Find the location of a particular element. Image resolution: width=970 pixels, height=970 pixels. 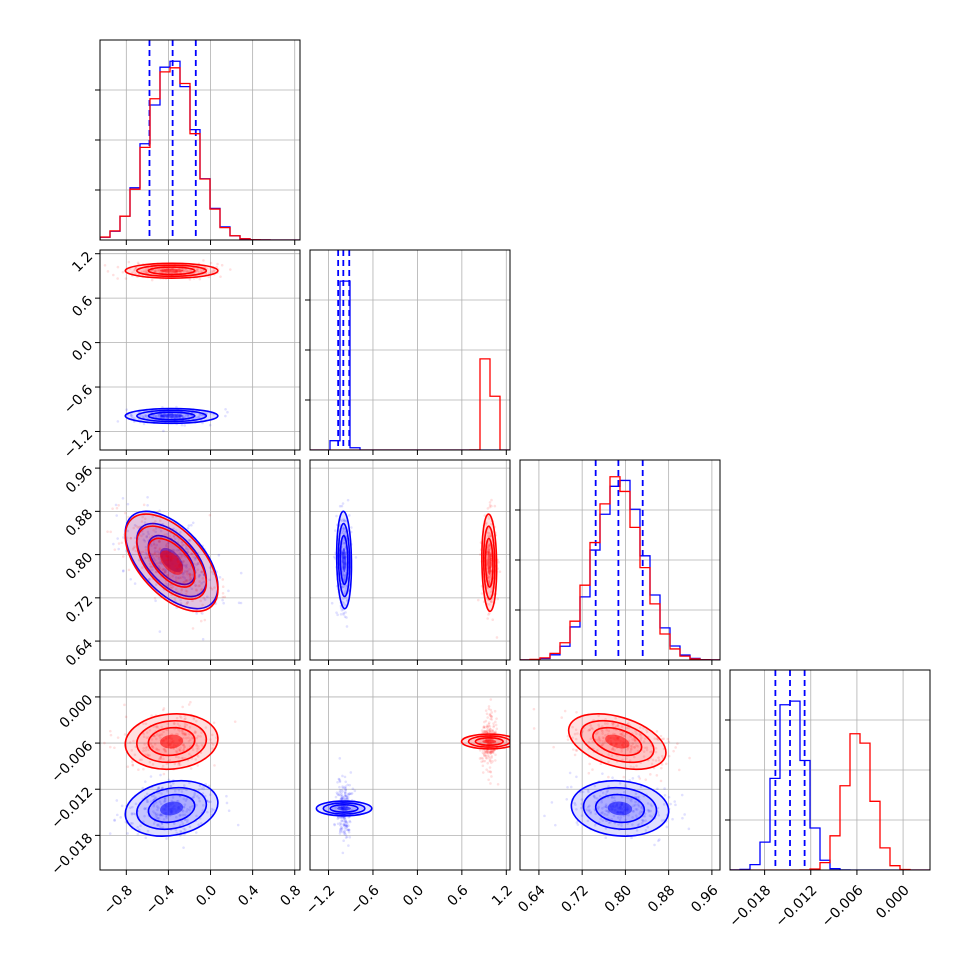

panel-2-3: 0.64 0.72 0.80 0.88 0.96 is located at coordinates (618, 792).